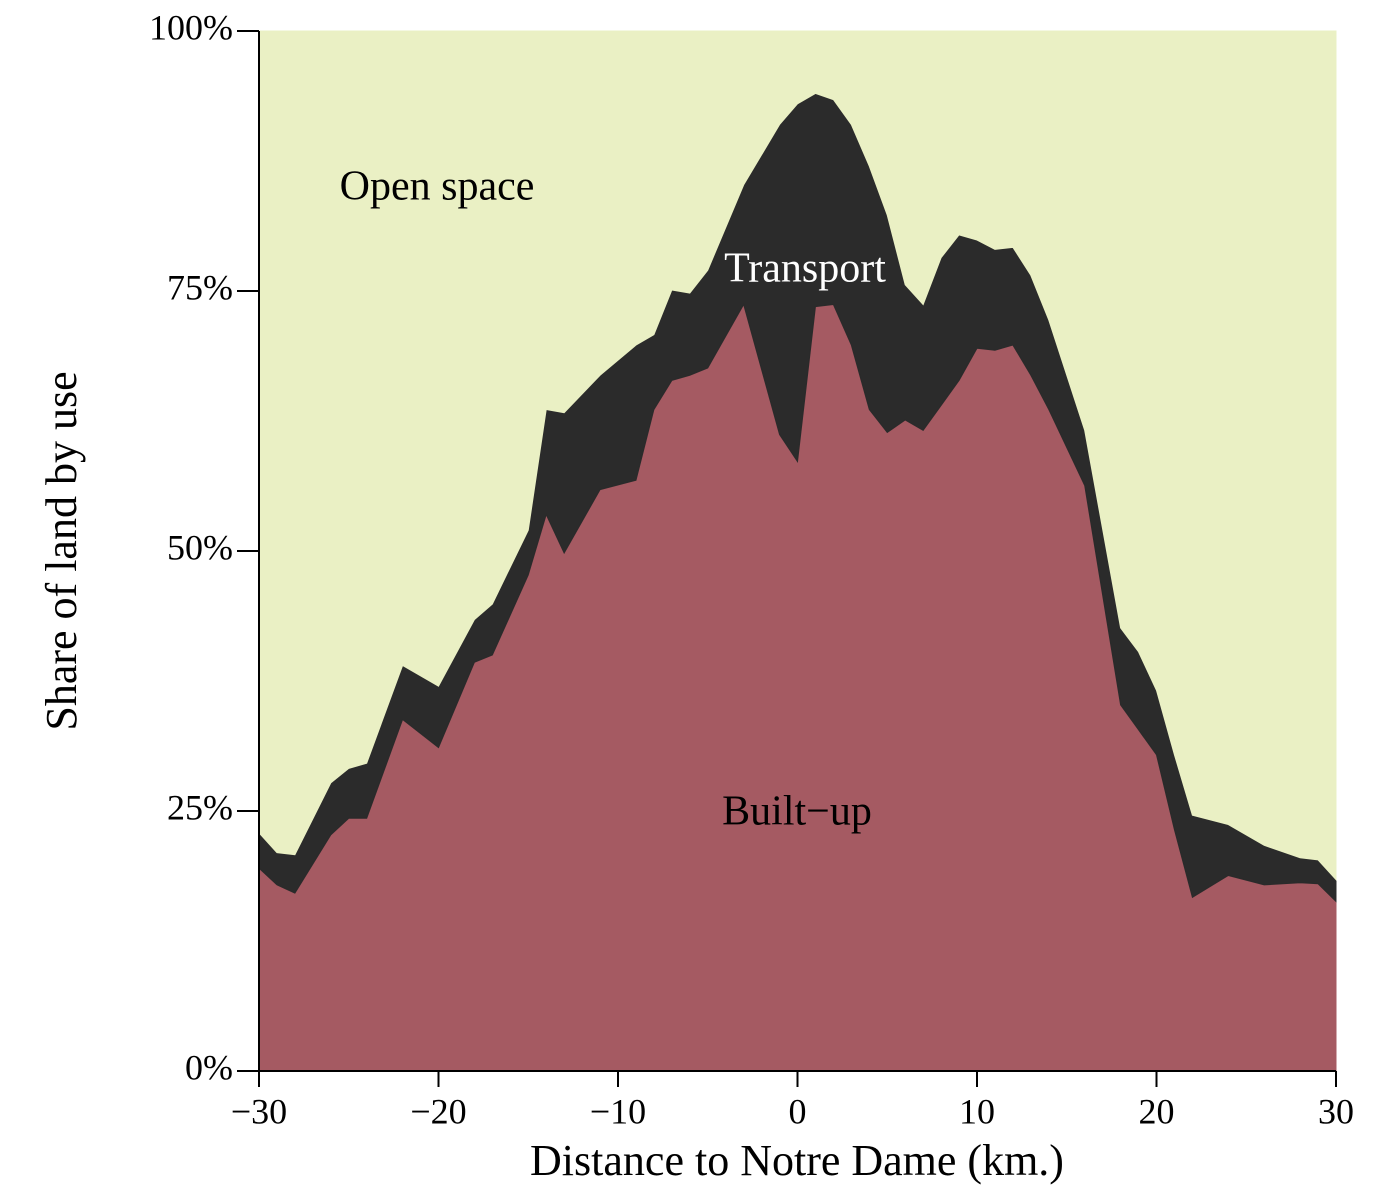 This screenshot has height=1203, width=1399. I want to click on y-tick-label: 75%, so click(200, 287).